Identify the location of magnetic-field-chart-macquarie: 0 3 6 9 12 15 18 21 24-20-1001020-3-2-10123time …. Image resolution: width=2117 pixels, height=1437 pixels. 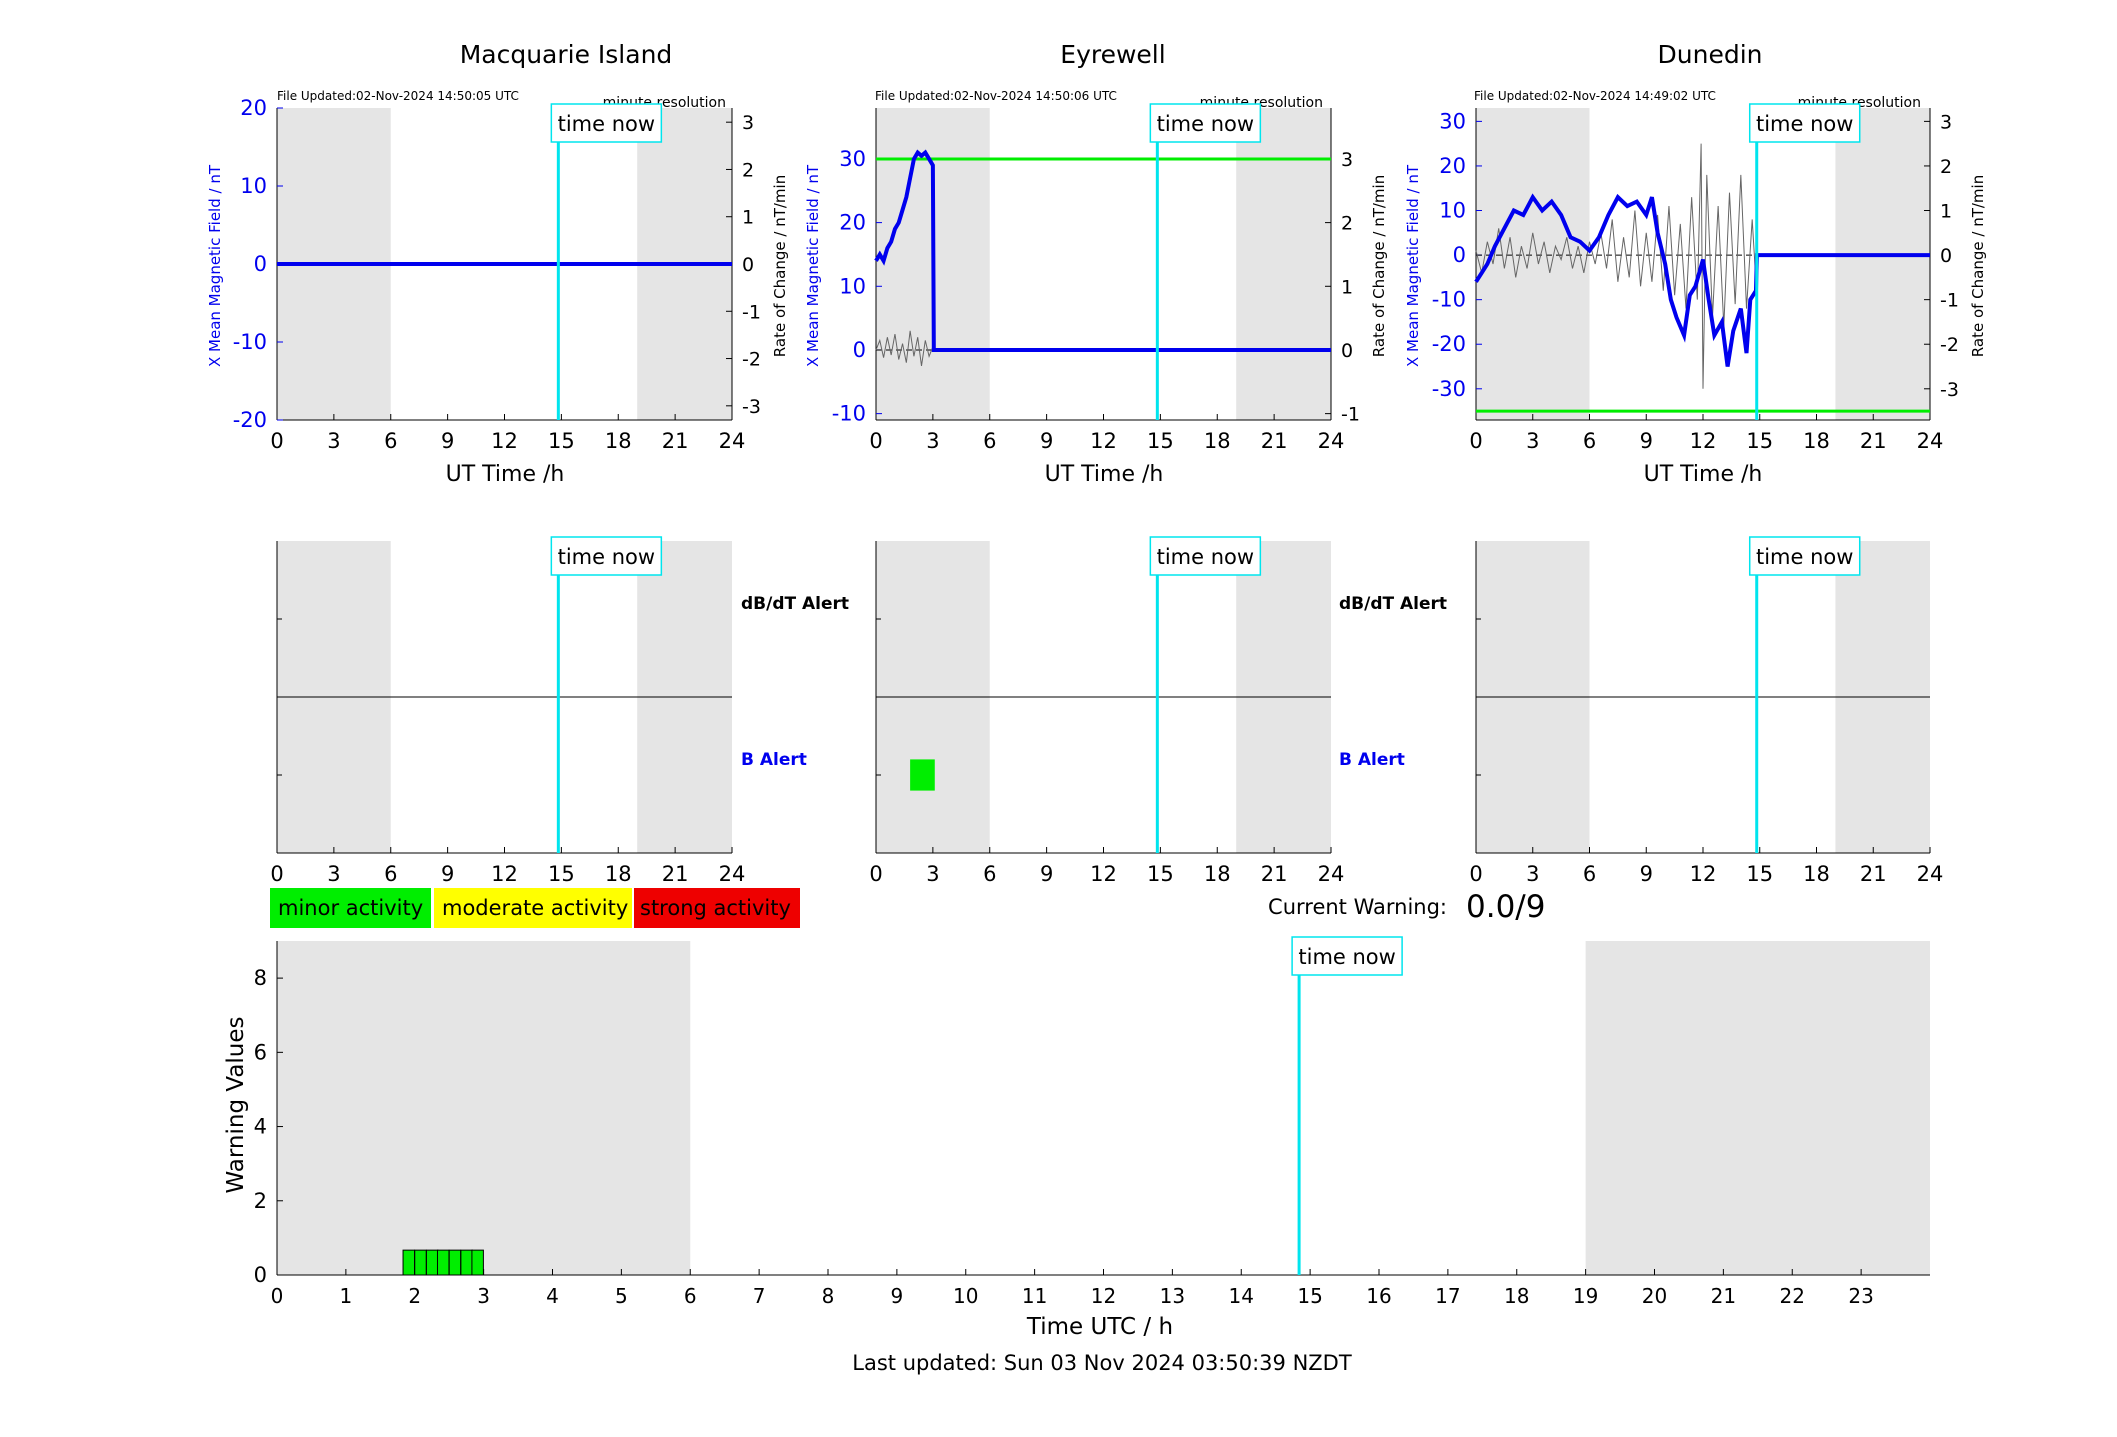
(497, 274).